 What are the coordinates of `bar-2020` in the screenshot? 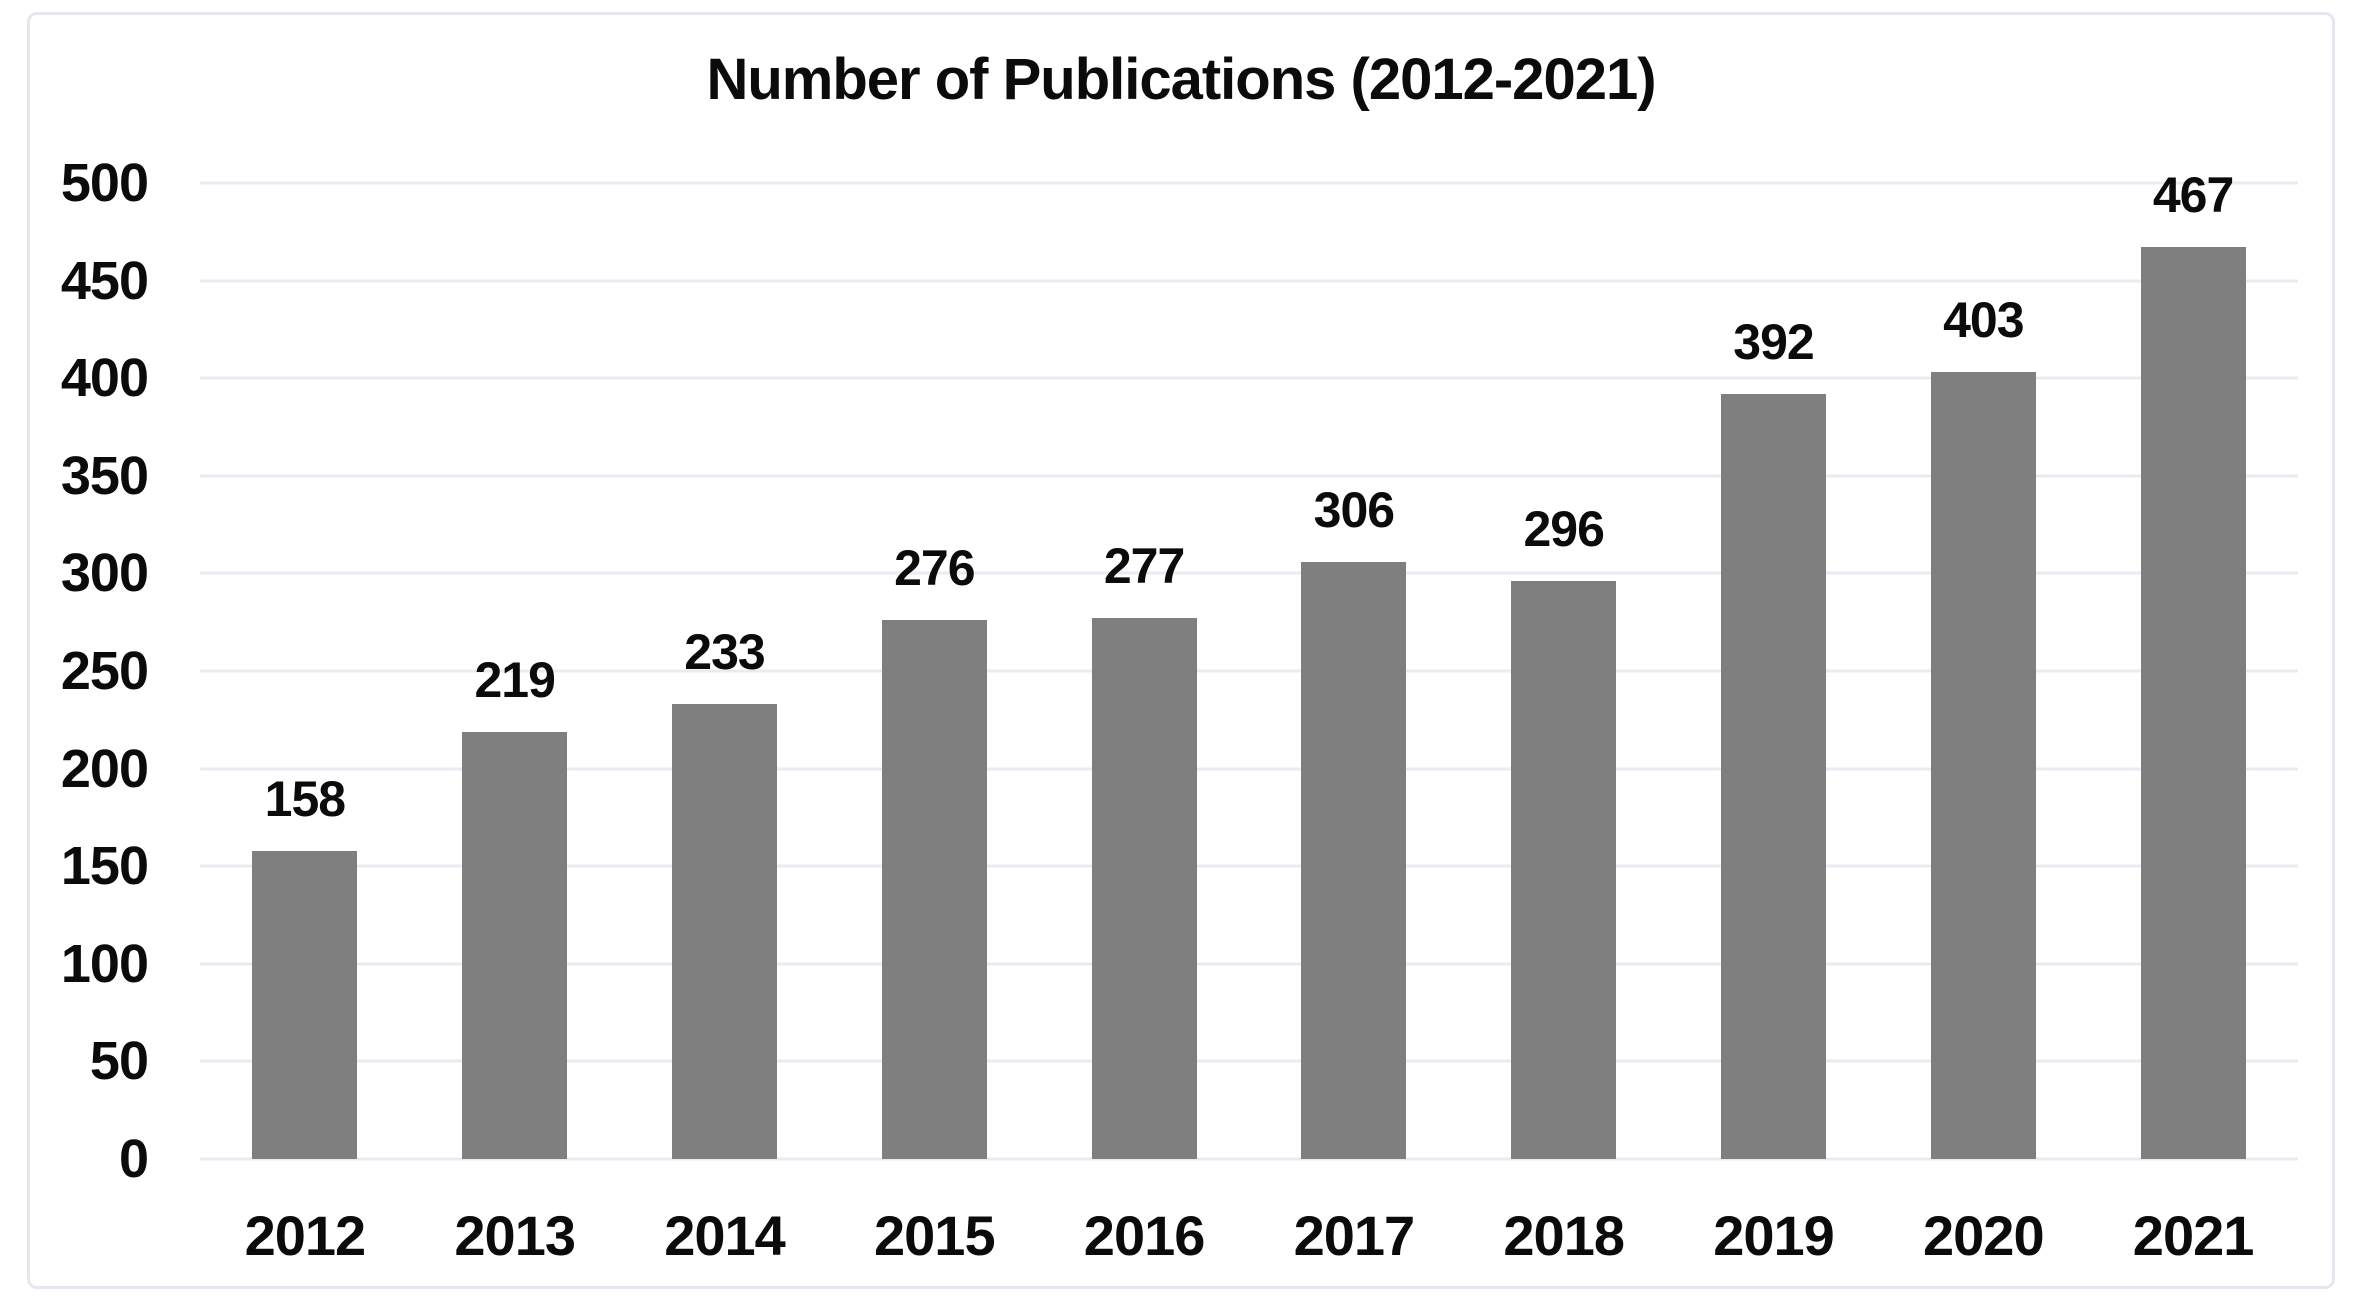 It's located at (1983, 765).